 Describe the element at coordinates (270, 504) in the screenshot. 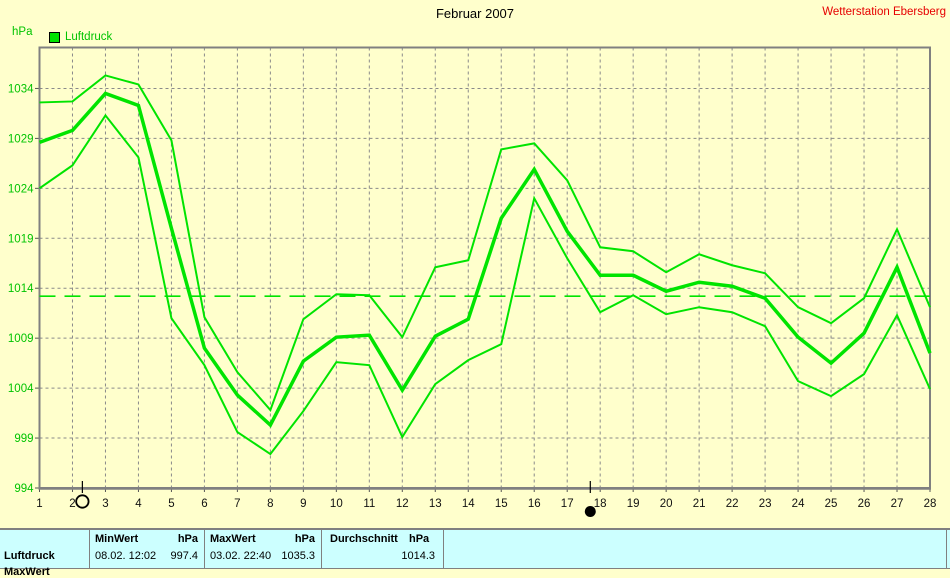

I see `svg-text: 8` at that location.